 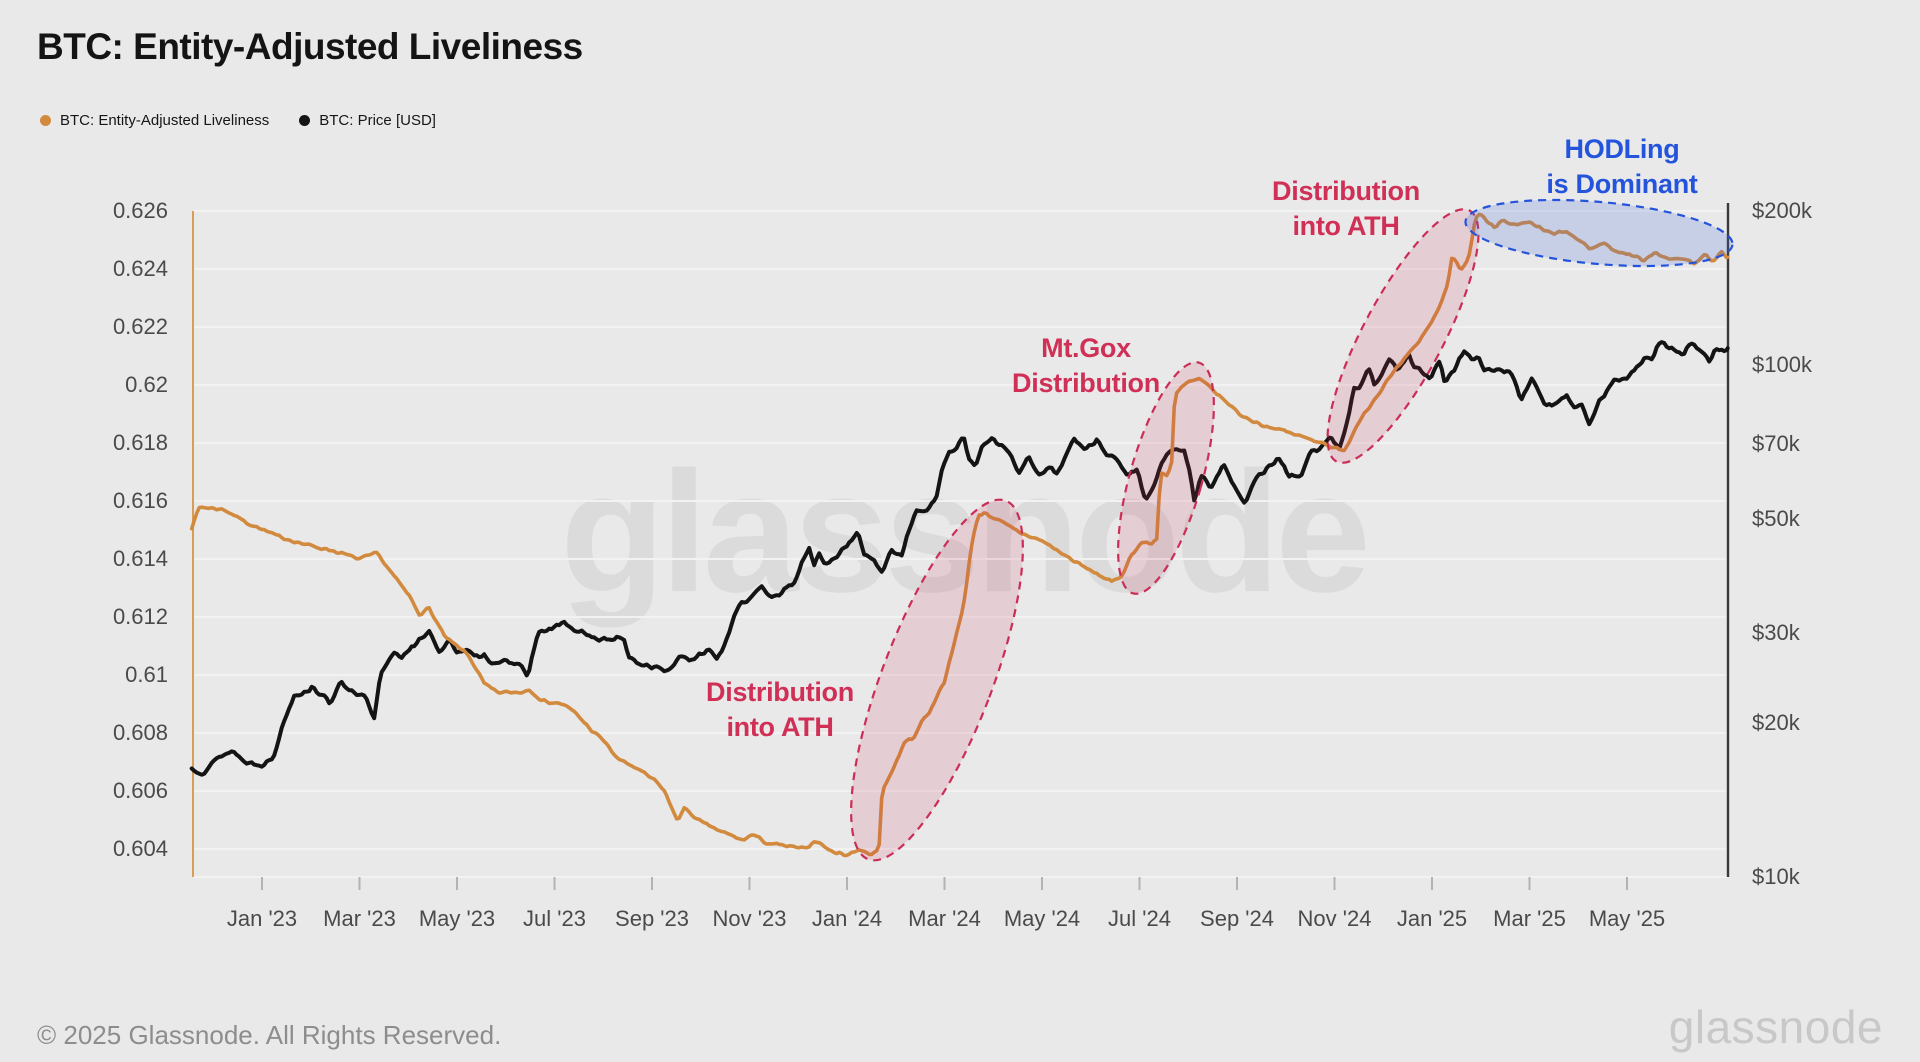 What do you see at coordinates (1776, 444) in the screenshot?
I see `y-right-tick-label: $70k` at bounding box center [1776, 444].